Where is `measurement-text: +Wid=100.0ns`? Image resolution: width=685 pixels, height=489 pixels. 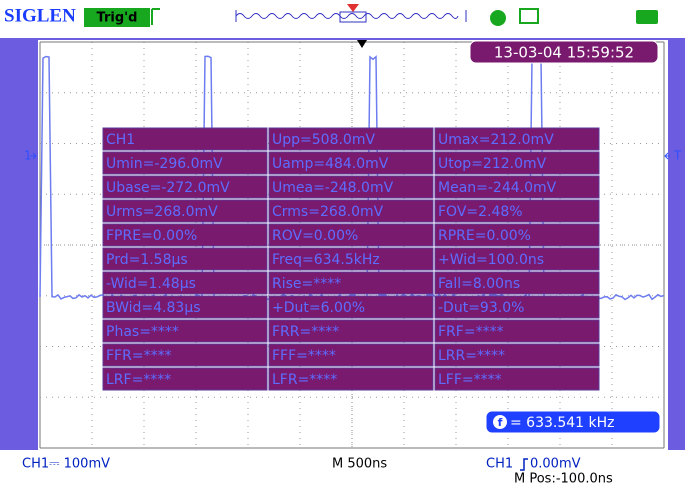 measurement-text: +Wid=100.0ns is located at coordinates (491, 260).